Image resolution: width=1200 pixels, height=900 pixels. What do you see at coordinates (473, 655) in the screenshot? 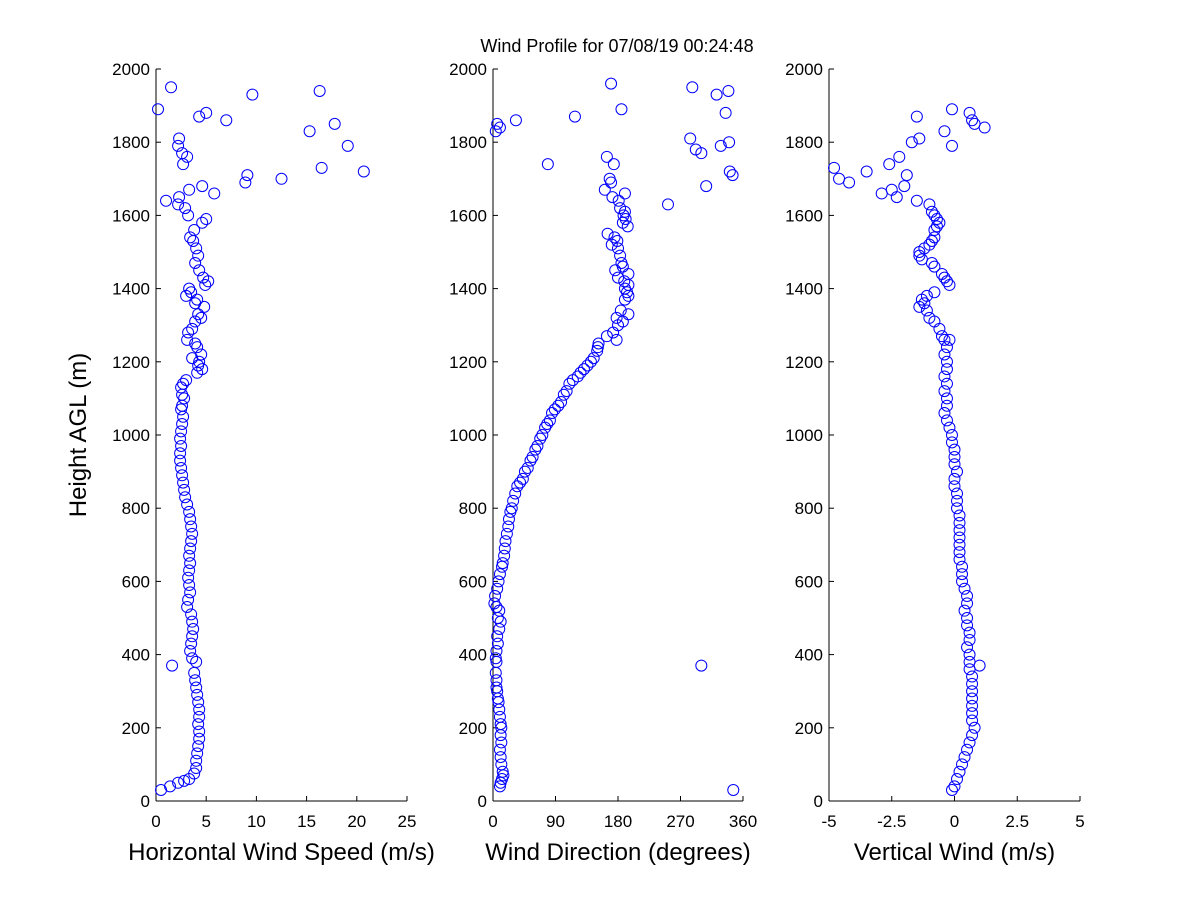
I see `y-tick-label: 400` at bounding box center [473, 655].